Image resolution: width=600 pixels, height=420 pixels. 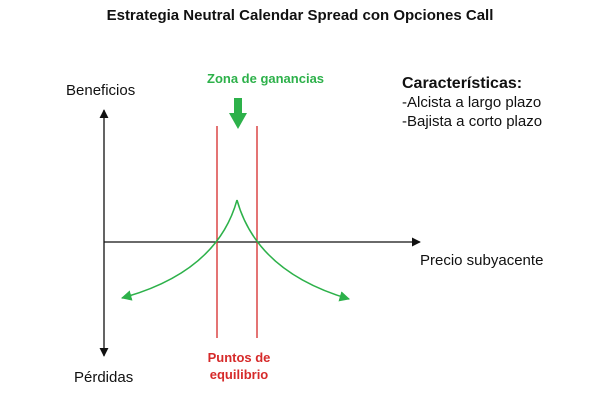 I want to click on y-axis-label-loss: Pérdidas, so click(x=104, y=377).